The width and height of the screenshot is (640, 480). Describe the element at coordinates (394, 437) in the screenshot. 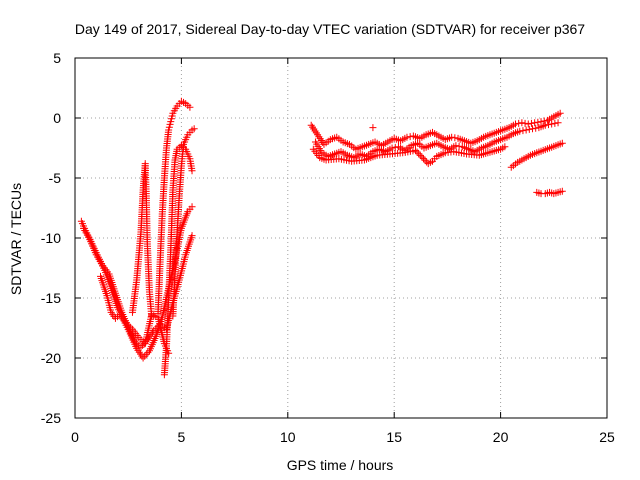

I see `x-tick-label: 15` at that location.